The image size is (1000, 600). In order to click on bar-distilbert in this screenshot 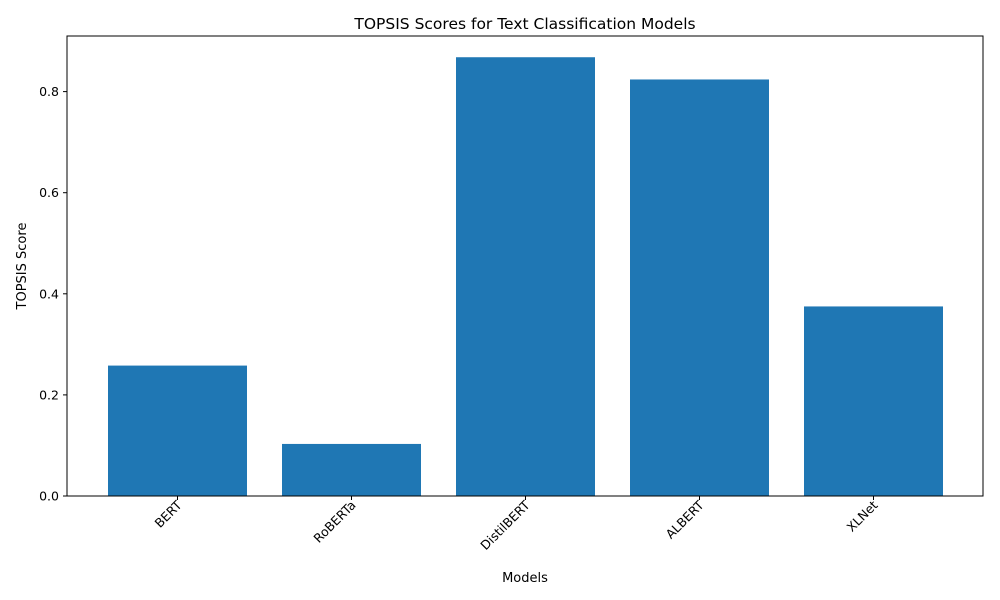, I will do `click(525, 276)`.